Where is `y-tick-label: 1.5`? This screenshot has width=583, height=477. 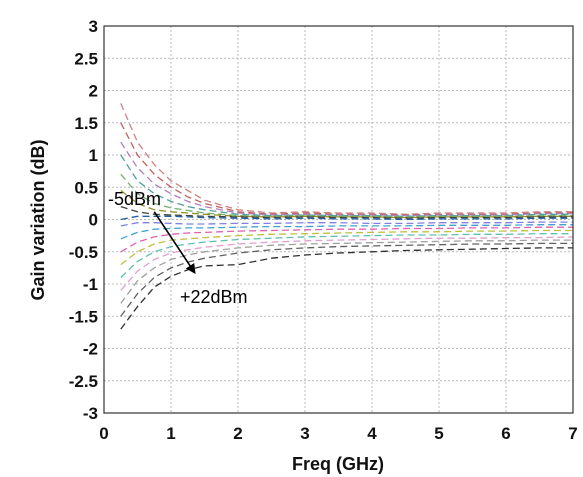 y-tick-label: 1.5 is located at coordinates (86, 123).